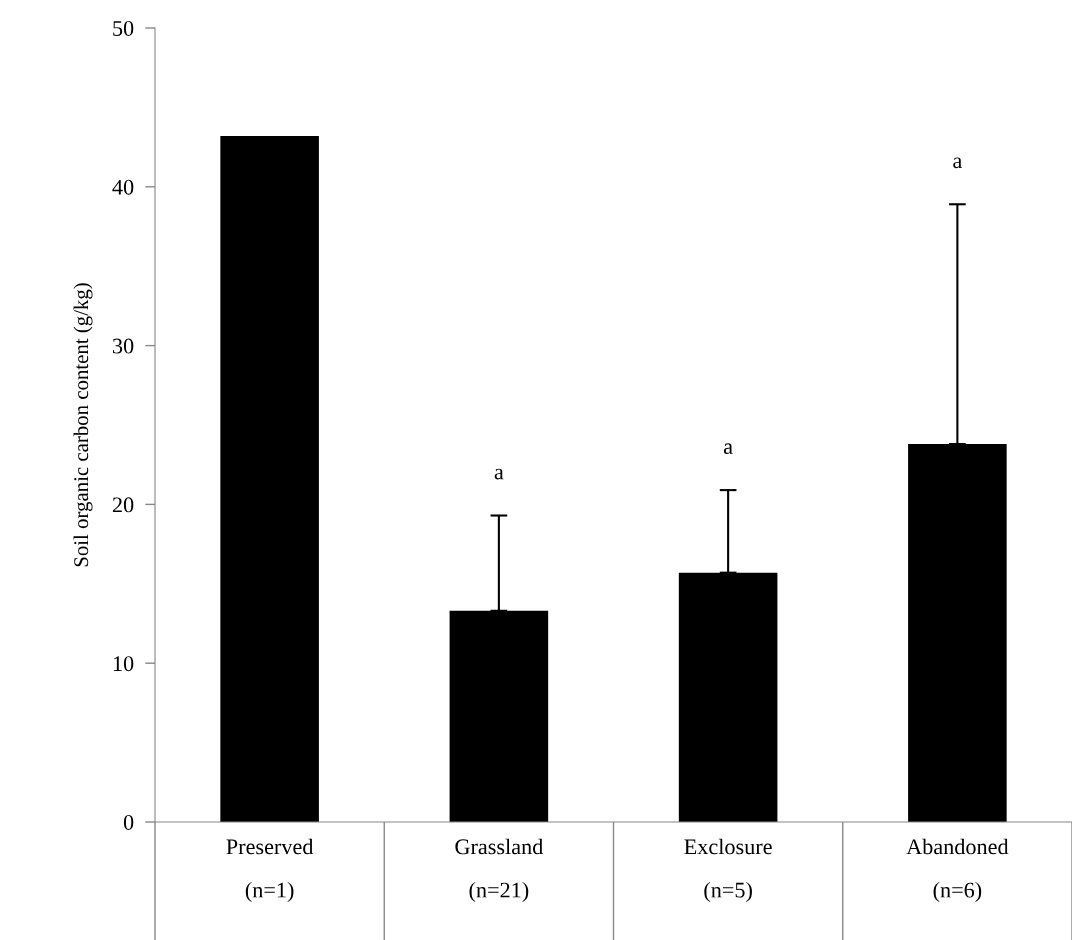  What do you see at coordinates (123, 664) in the screenshot?
I see `y-tick-label: 10` at bounding box center [123, 664].